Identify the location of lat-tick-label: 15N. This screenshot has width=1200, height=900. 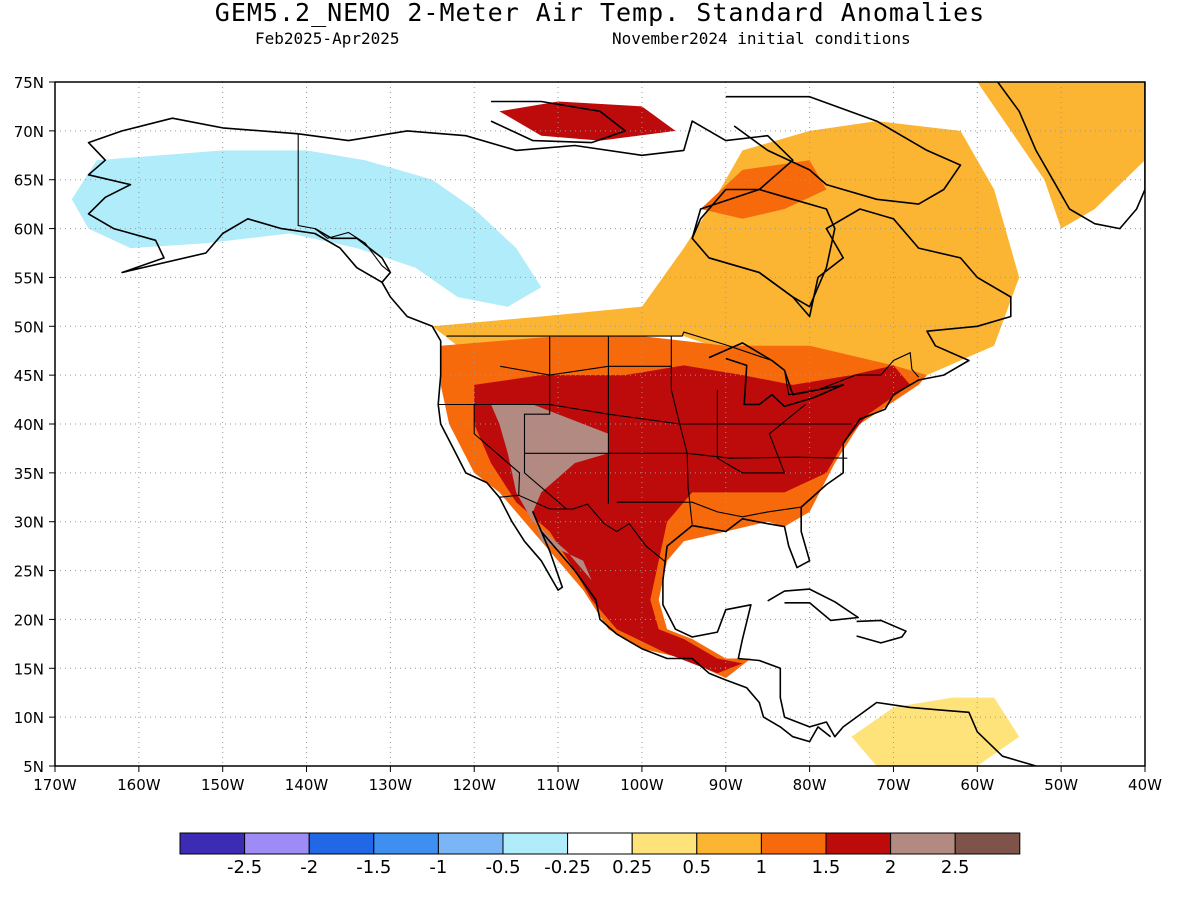
(29, 669).